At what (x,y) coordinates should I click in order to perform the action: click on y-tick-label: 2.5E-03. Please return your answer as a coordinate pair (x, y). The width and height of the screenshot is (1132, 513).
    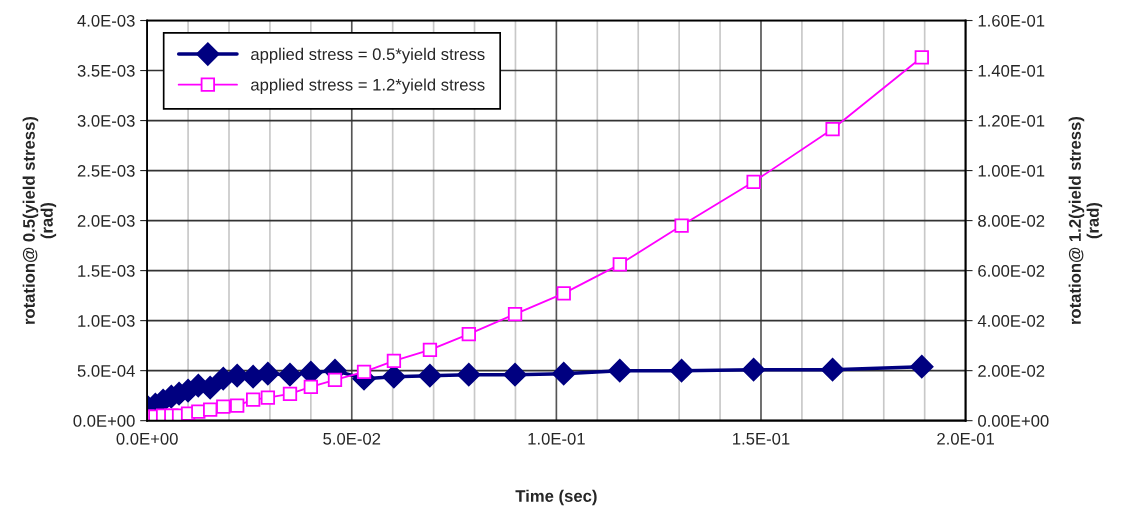
    Looking at the image, I should click on (106, 170).